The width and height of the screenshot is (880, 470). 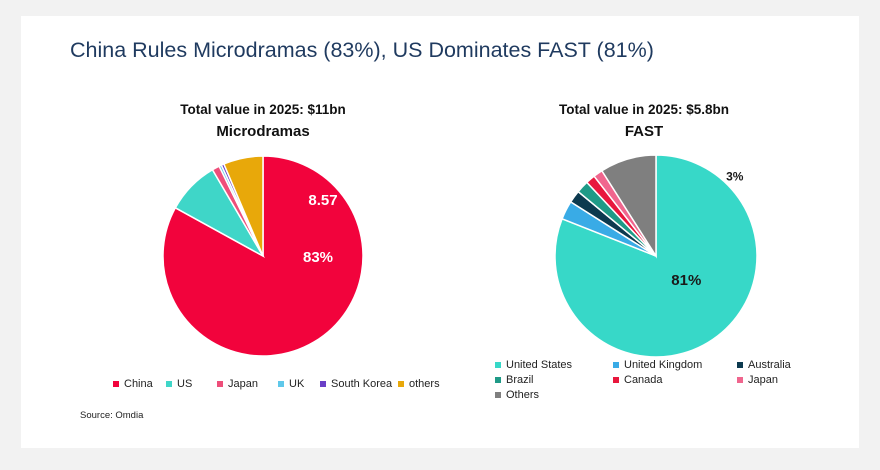 I want to click on microdramas-legend-label: others, so click(x=424, y=384).